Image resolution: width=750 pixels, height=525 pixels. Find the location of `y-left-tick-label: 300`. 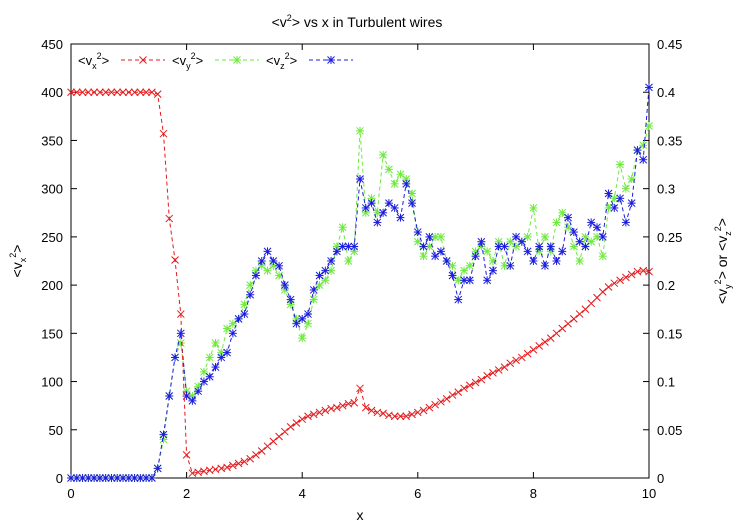

y-left-tick-label: 300 is located at coordinates (52, 189).